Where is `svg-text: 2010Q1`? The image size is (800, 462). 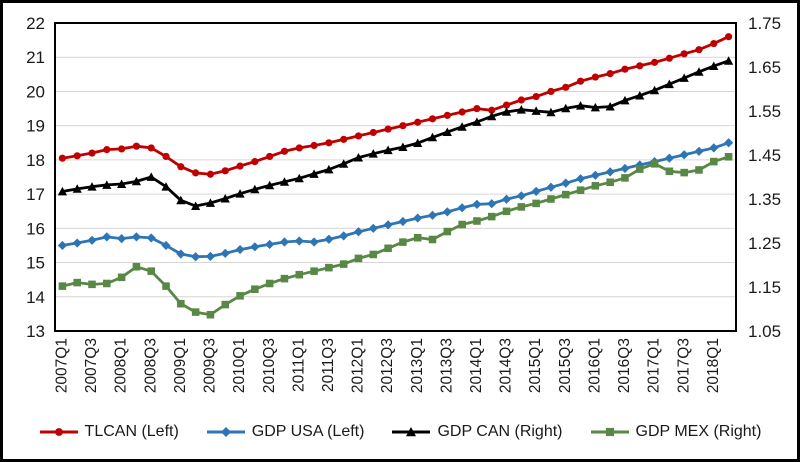
svg-text: 2010Q1 is located at coordinates (239, 365).